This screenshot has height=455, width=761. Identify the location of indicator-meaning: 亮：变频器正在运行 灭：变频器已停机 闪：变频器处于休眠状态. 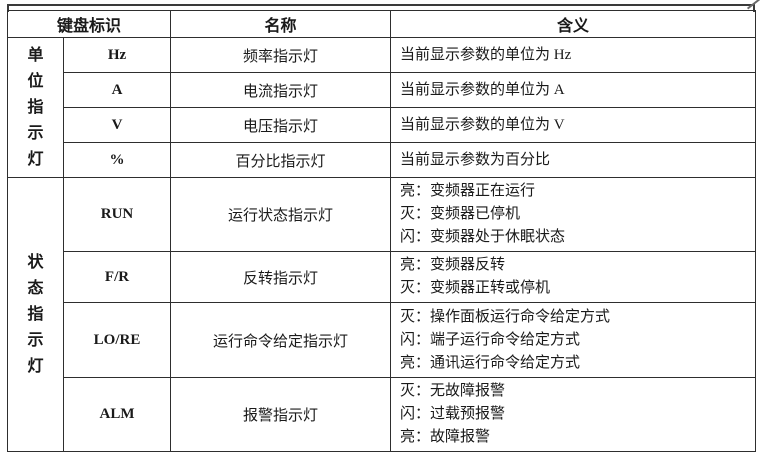
(573, 214).